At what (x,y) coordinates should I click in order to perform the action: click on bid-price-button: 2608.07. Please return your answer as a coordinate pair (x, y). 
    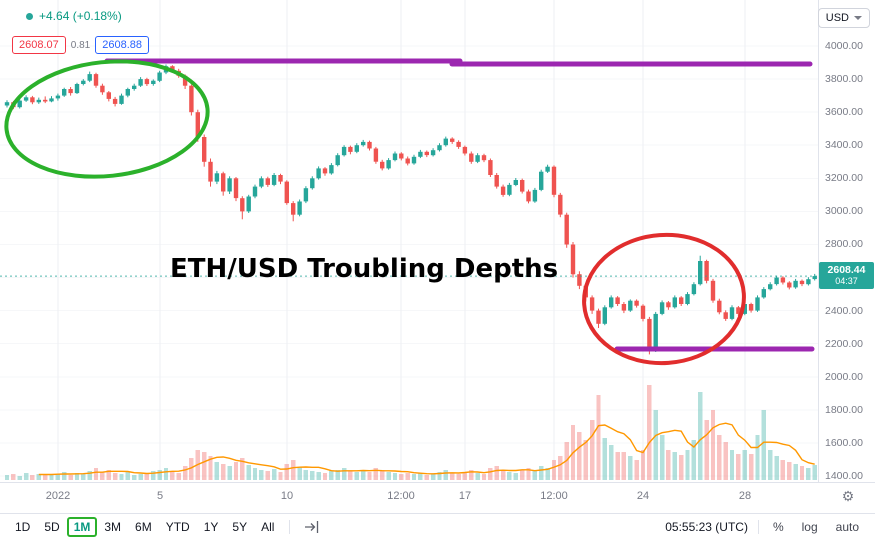
    Looking at the image, I should click on (39, 45).